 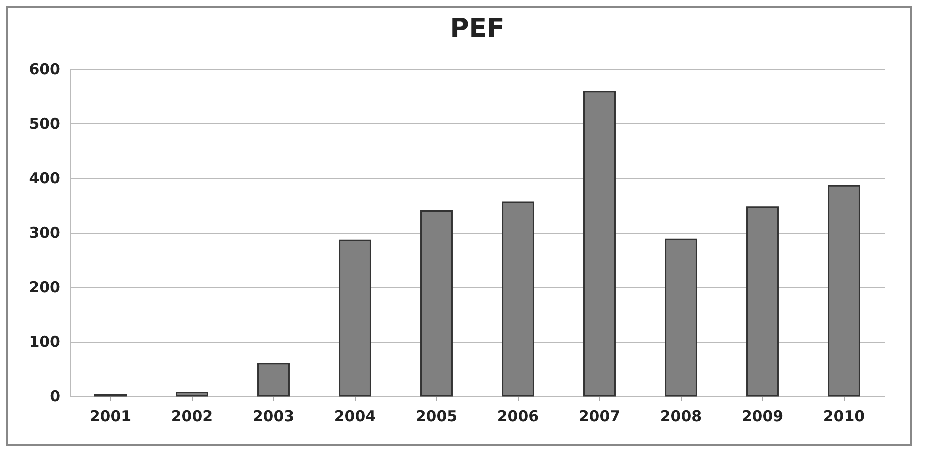 I want to click on y-tick-label: 500, so click(x=44, y=124).